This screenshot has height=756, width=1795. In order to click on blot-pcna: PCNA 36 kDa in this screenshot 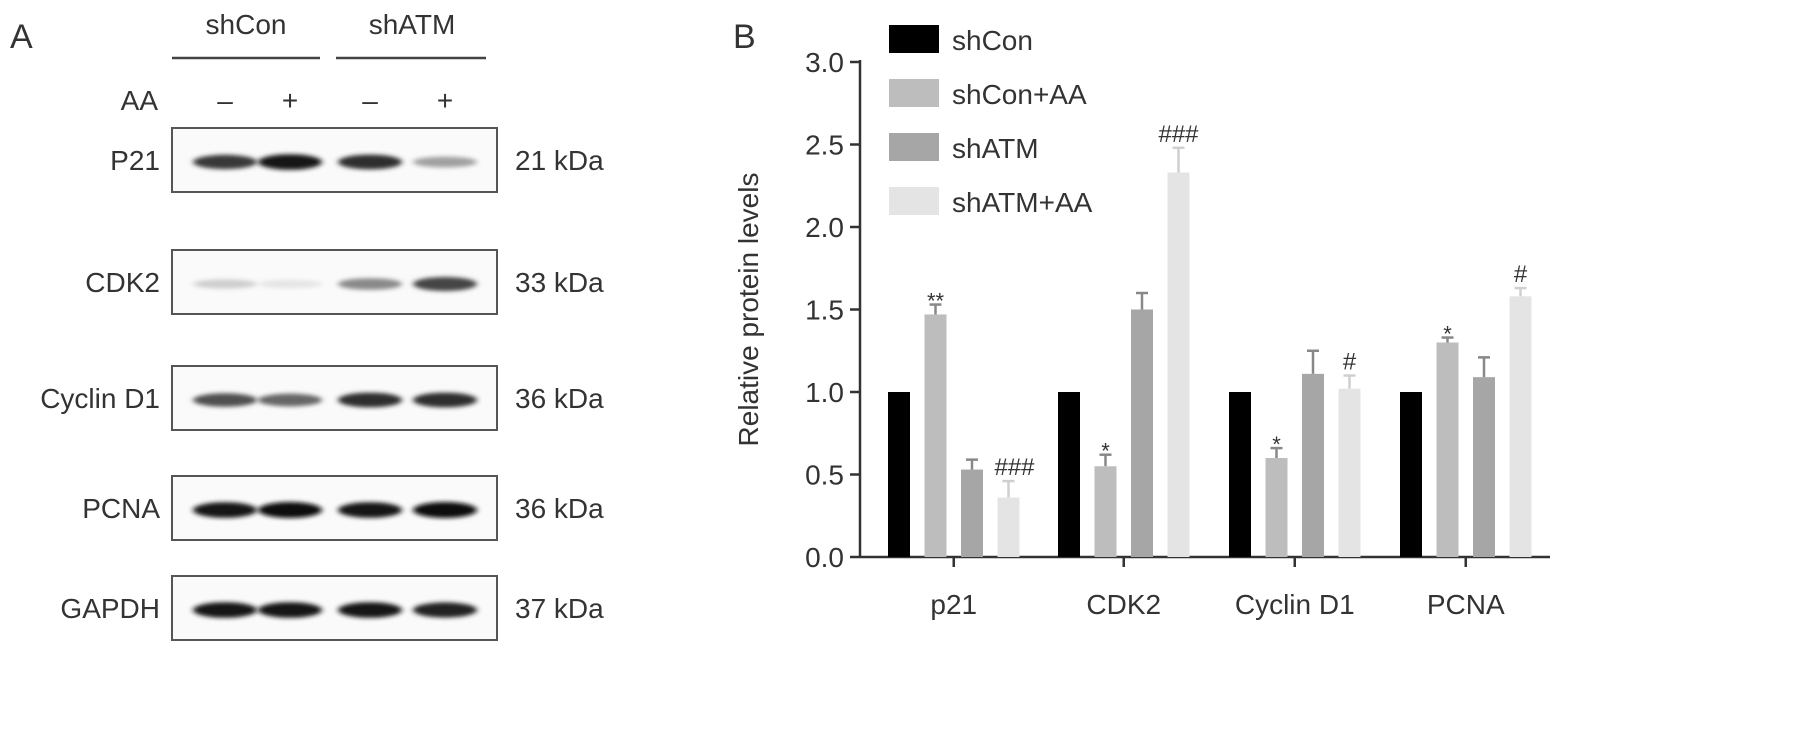, I will do `click(343, 508)`.